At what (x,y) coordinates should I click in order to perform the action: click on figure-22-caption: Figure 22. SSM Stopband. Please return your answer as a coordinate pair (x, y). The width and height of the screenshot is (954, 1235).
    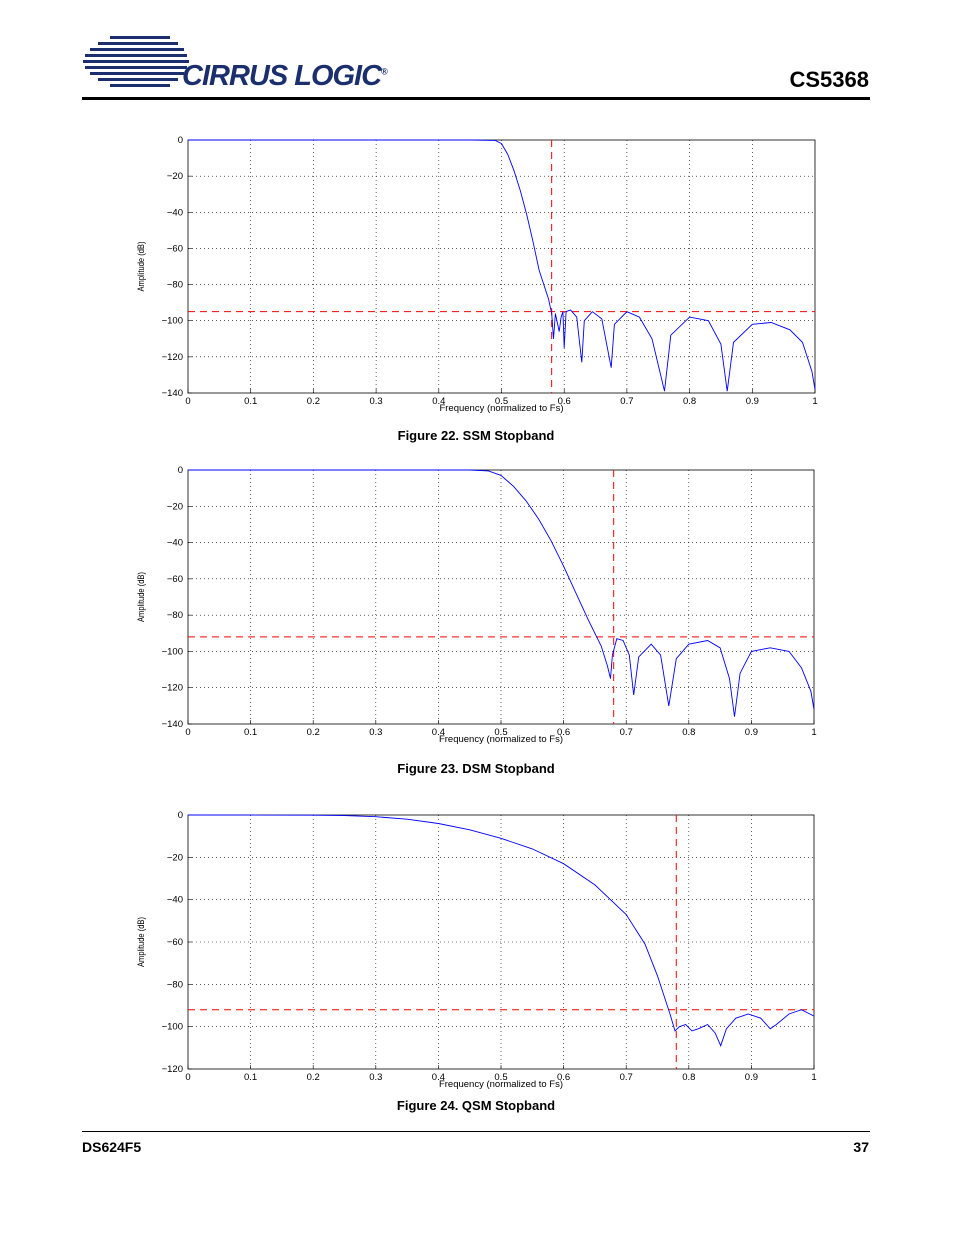
    Looking at the image, I should click on (476, 435).